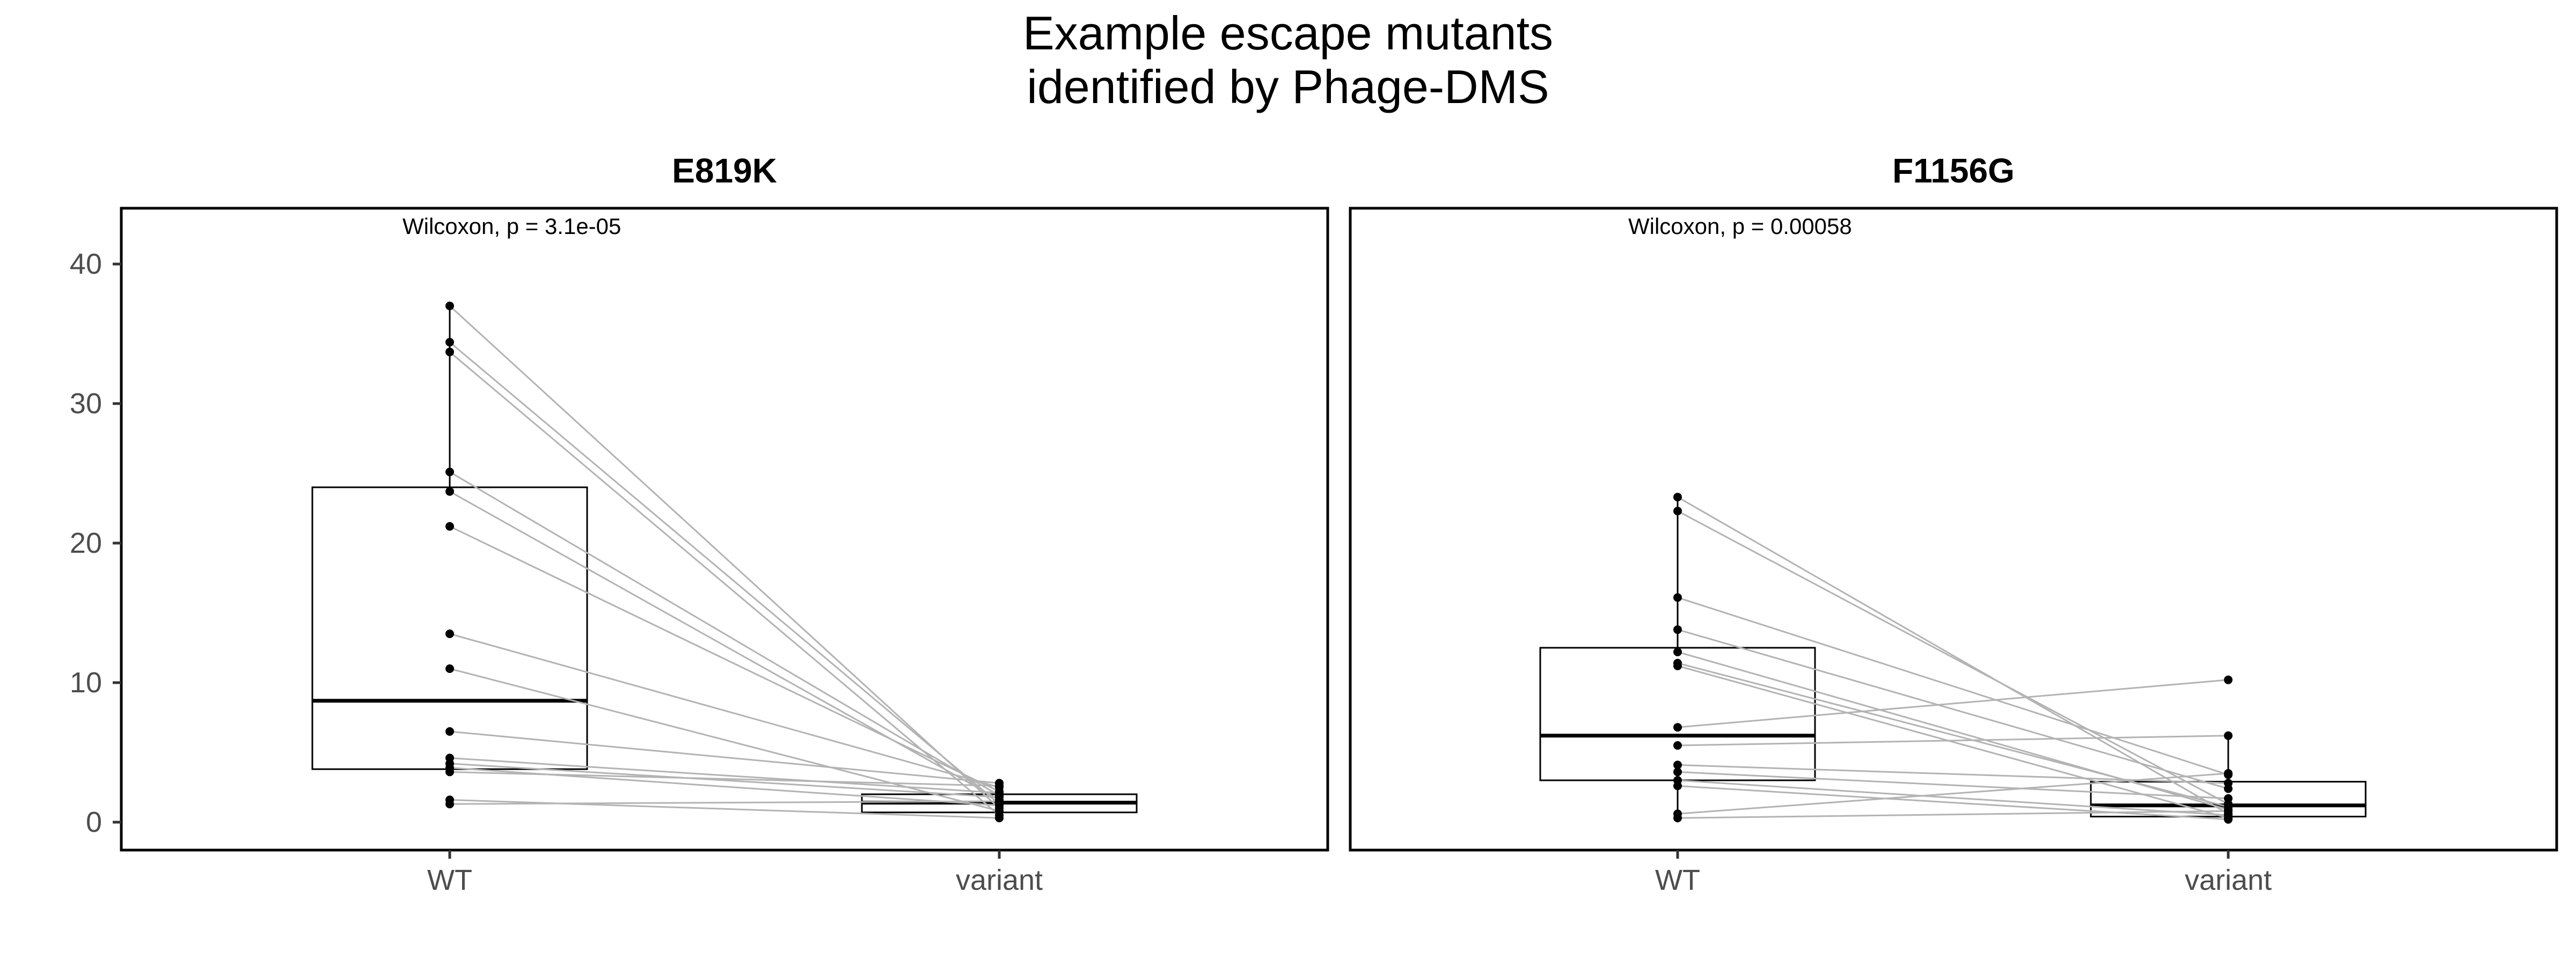  What do you see at coordinates (1953, 170) in the screenshot?
I see `panel-title-f1156g: F1156G` at bounding box center [1953, 170].